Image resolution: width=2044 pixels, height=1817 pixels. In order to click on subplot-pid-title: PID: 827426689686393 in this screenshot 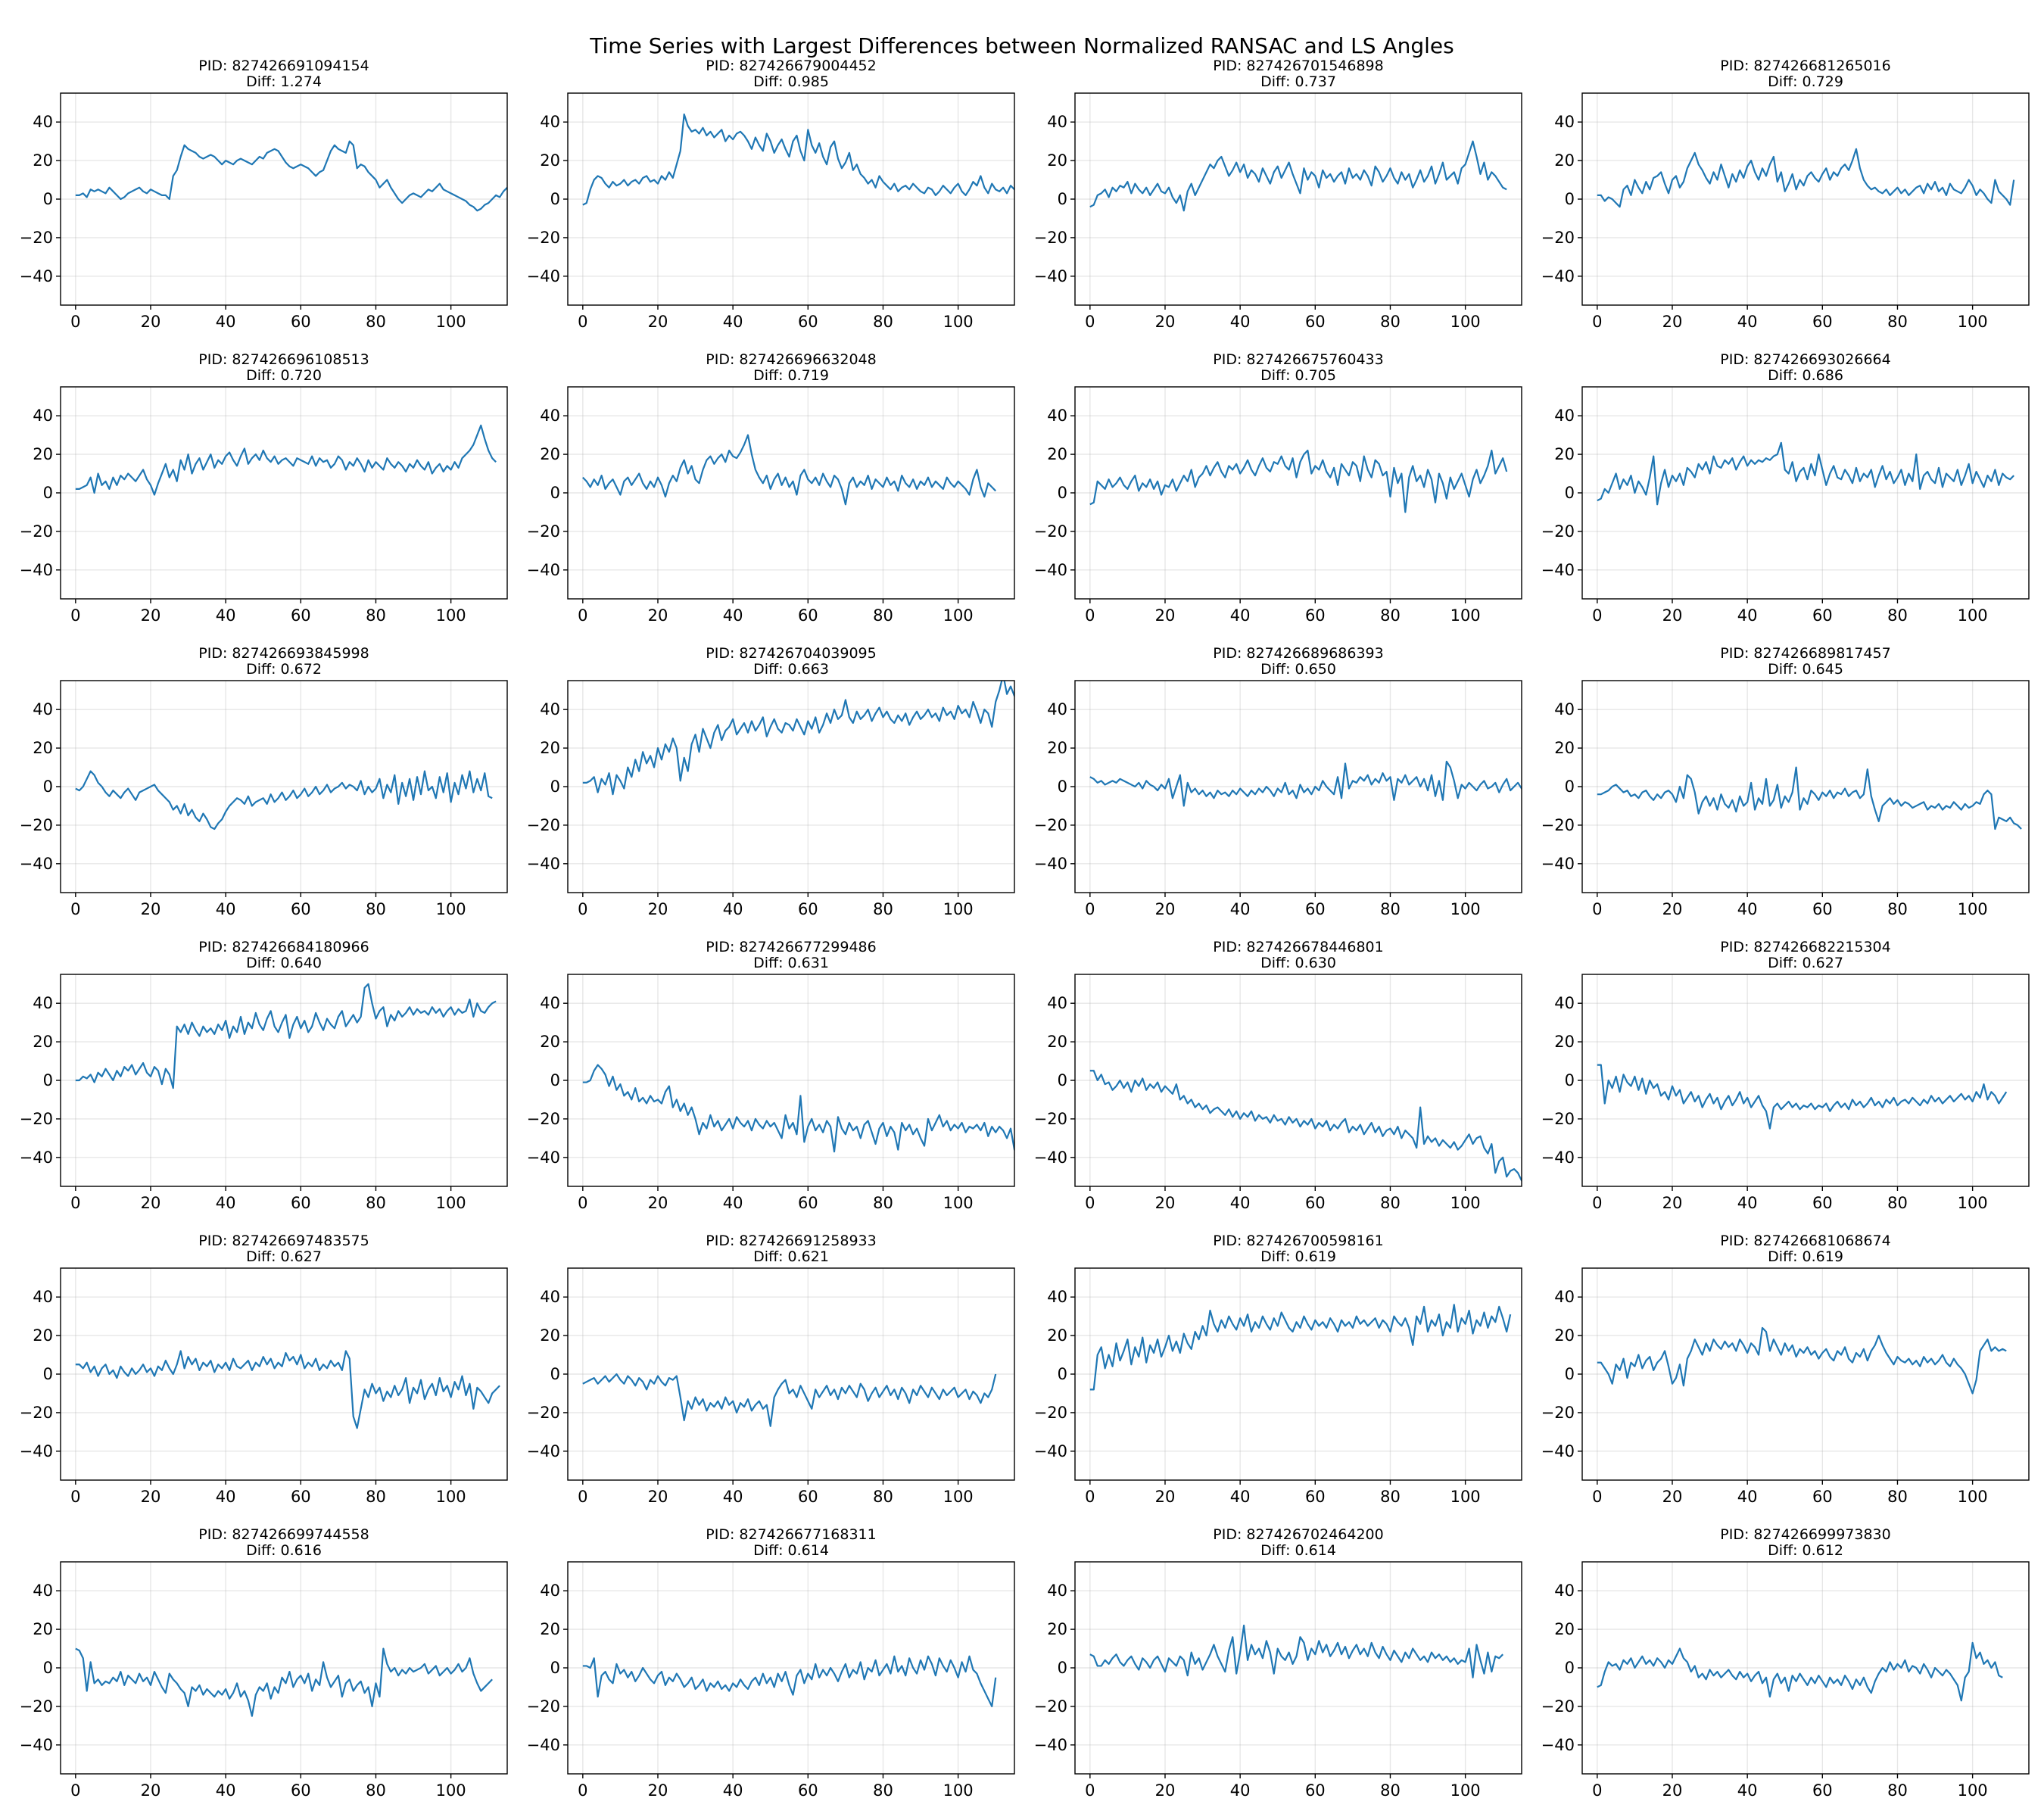, I will do `click(1298, 653)`.